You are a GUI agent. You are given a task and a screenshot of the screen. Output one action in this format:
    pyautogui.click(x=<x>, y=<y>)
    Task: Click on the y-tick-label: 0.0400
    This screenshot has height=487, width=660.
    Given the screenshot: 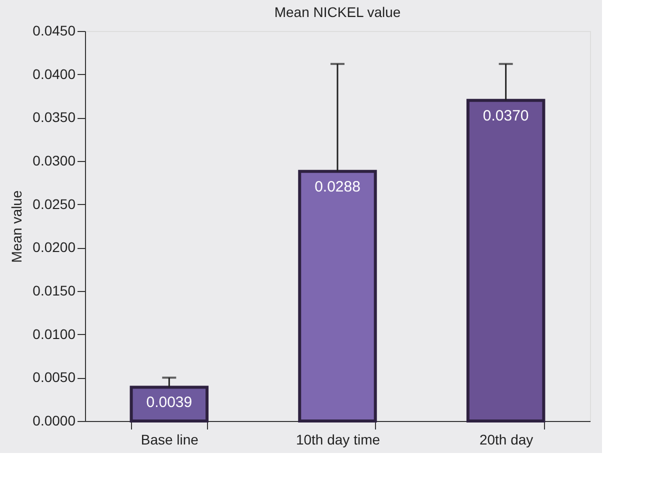 What is the action you would take?
    pyautogui.click(x=54, y=74)
    